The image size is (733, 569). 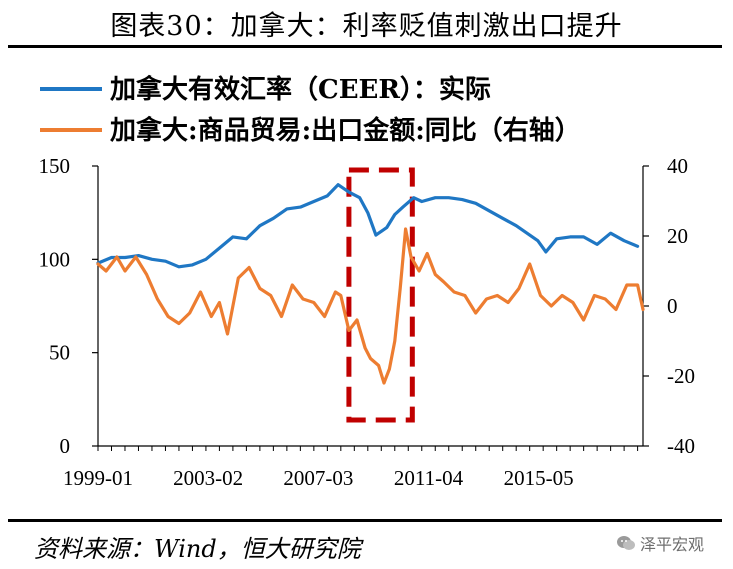 I want to click on highlight-dashed-box, so click(x=380, y=295).